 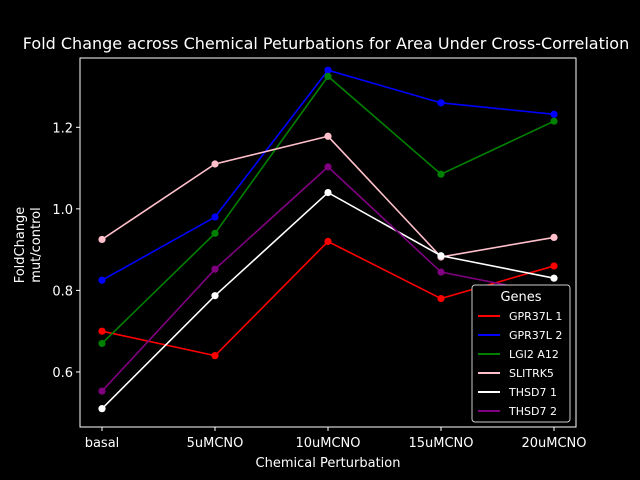 I want to click on legend-item-gpr37l-2: GPR37L 2, so click(x=520, y=335).